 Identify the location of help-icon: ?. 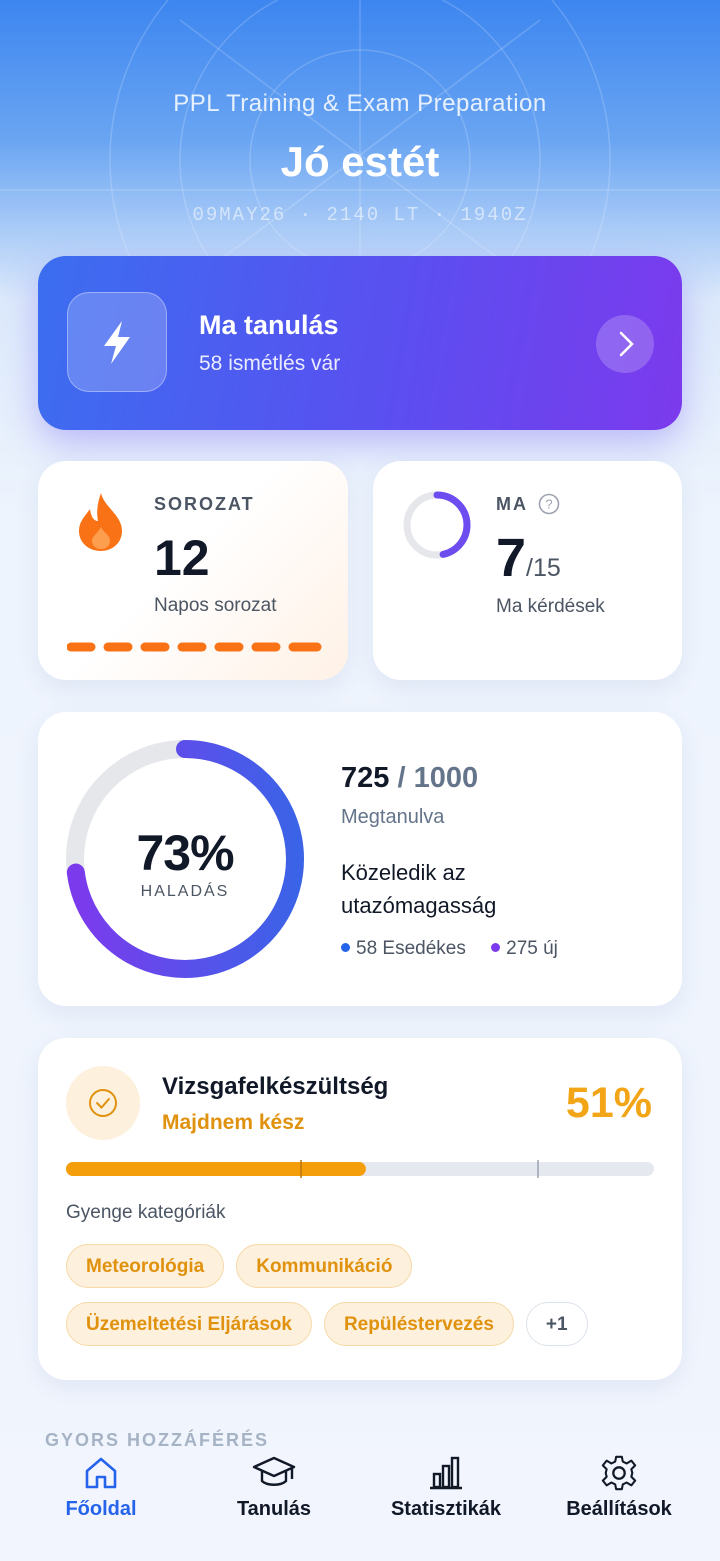
(549, 504).